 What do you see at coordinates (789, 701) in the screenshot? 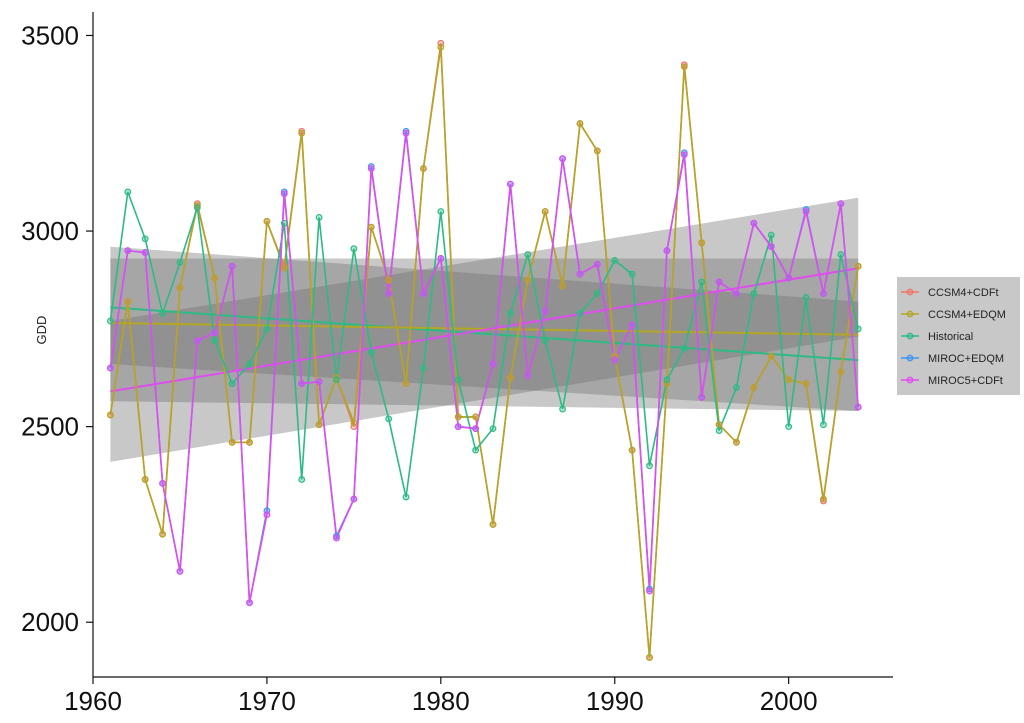
I see `x-tick-label: 2000` at bounding box center [789, 701].